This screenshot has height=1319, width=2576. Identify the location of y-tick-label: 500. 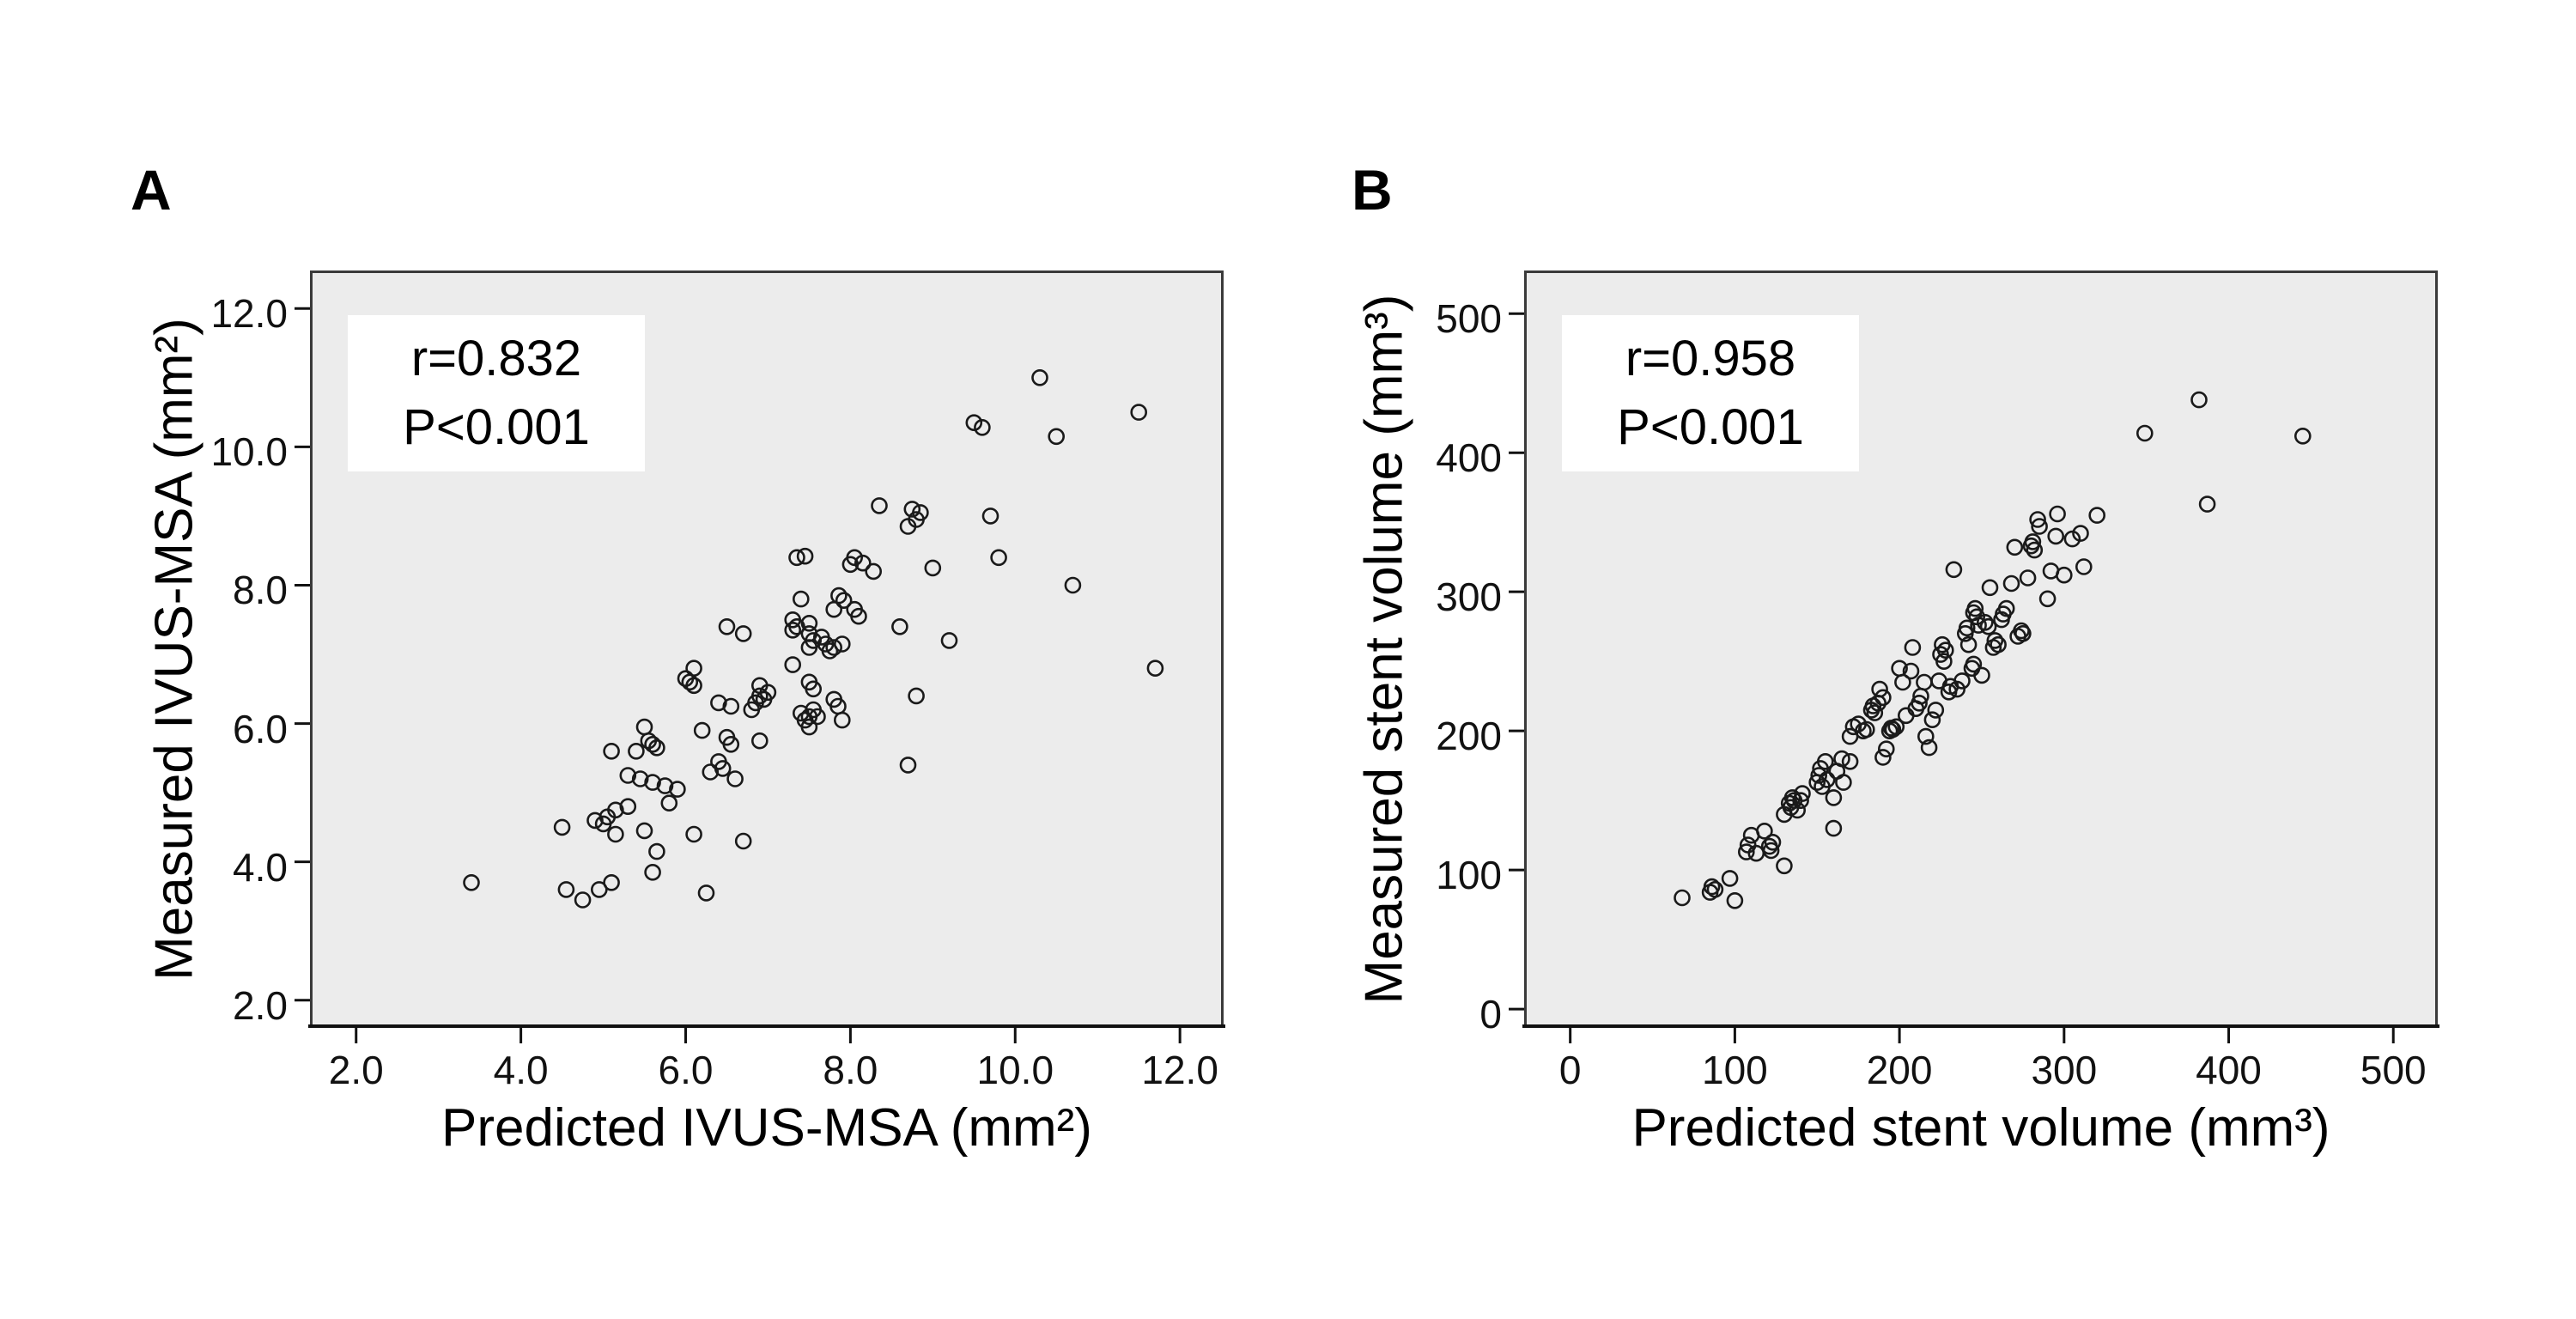
(1469, 319).